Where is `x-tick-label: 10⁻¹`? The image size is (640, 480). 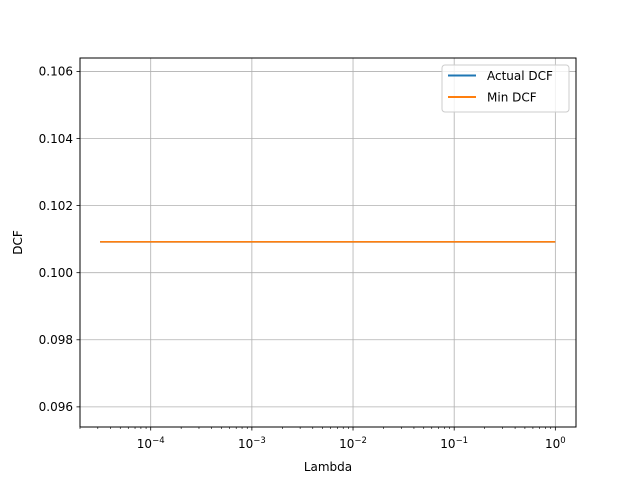
x-tick-label: 10⁻¹ is located at coordinates (454, 443).